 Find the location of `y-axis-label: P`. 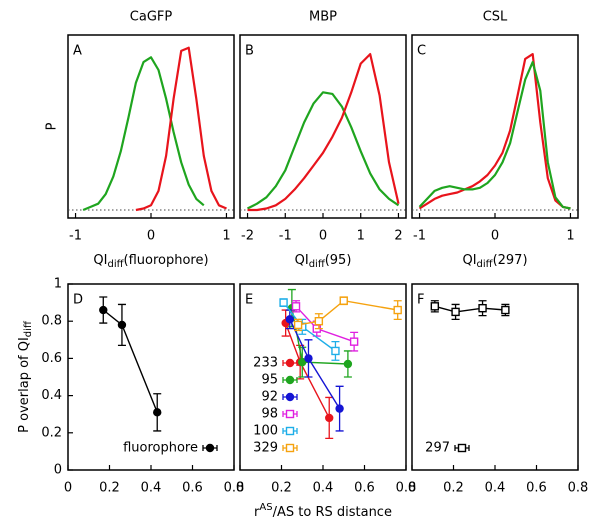

y-axis-label: P is located at coordinates (52, 126).